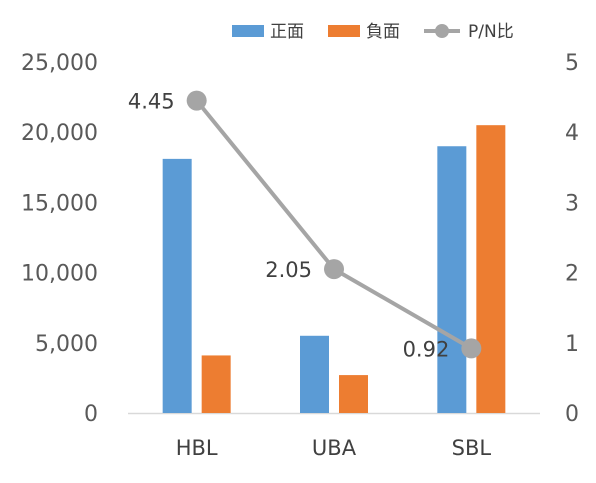 The width and height of the screenshot is (596, 483). Describe the element at coordinates (59, 63) in the screenshot. I see `left-axis-tick-label: 25,000` at that location.